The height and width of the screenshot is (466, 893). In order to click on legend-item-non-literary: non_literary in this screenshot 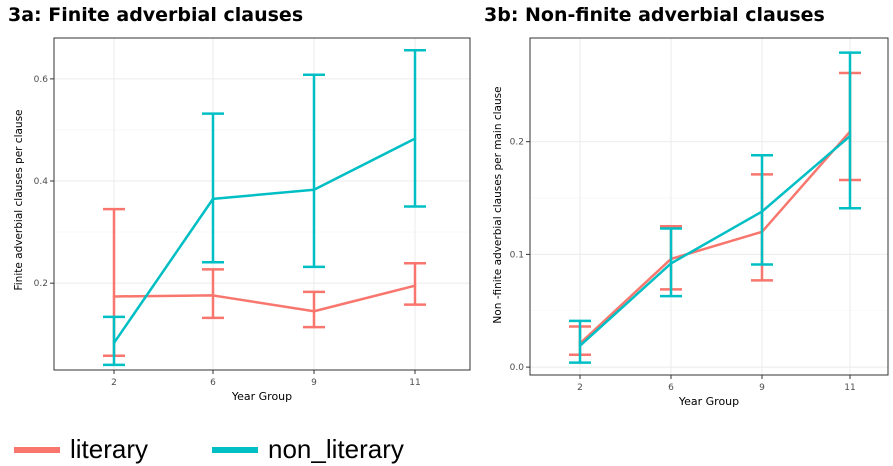, I will do `click(308, 449)`.